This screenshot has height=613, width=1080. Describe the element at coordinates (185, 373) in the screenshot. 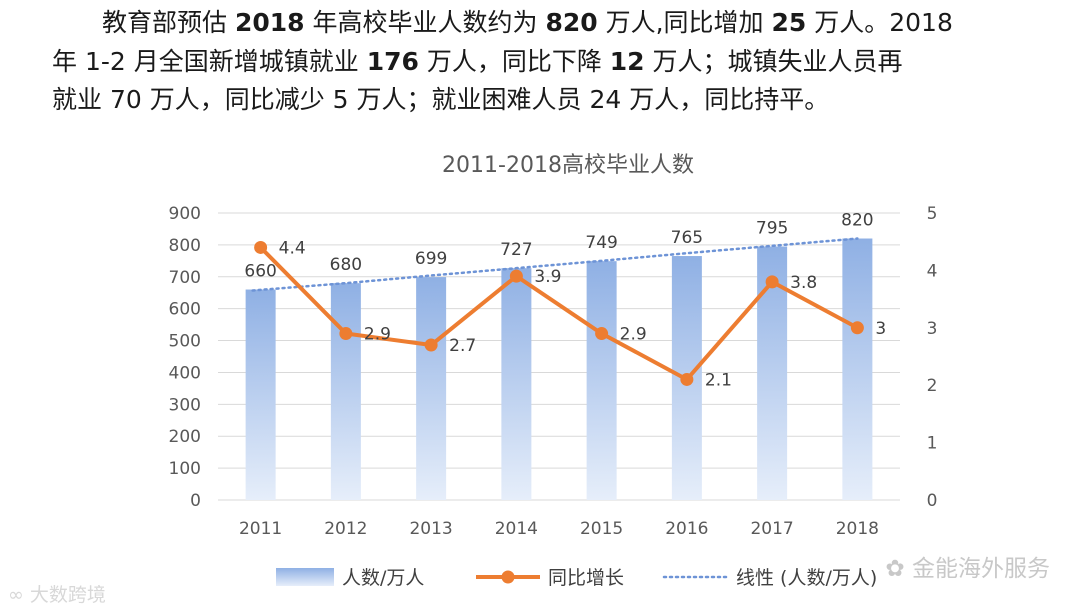

I see `y-left-tick-label: 400` at that location.